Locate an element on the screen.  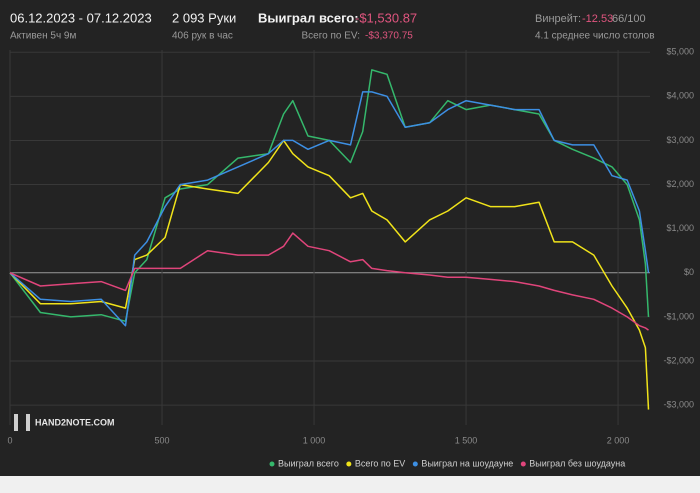
hands-per-hour: 406 рук в час is located at coordinates (202, 36).